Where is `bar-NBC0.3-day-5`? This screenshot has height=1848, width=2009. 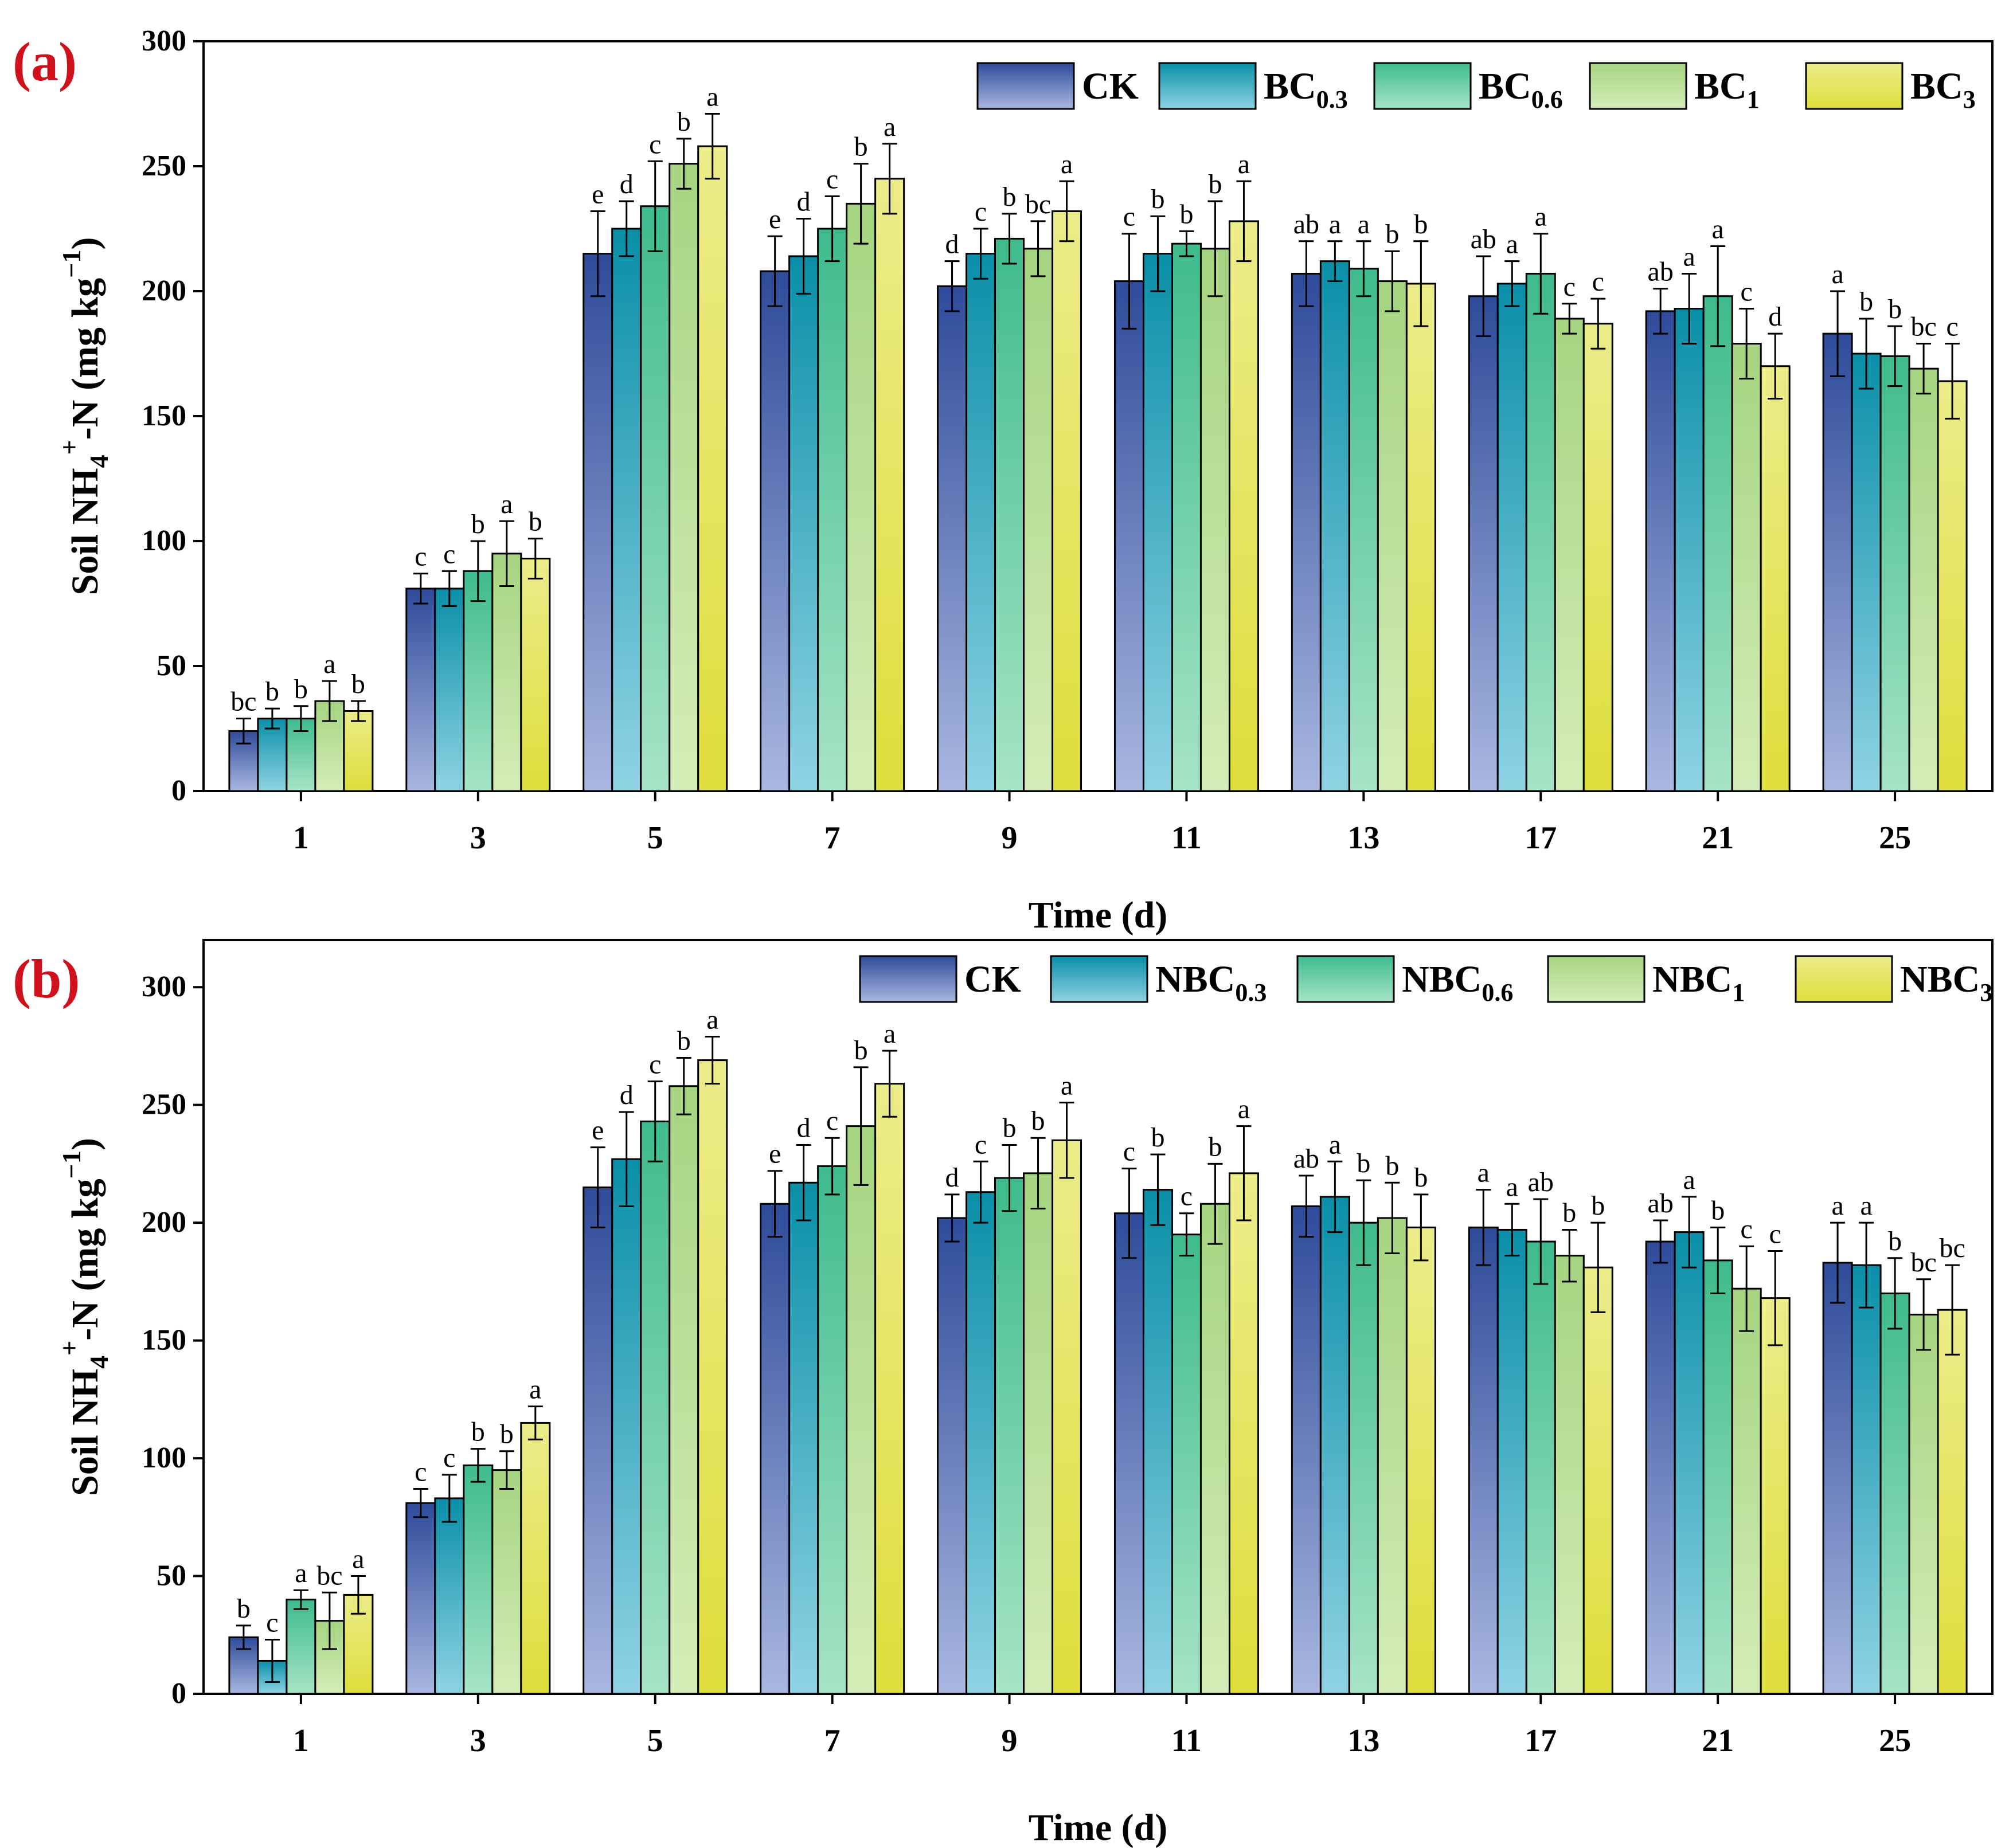
bar-NBC0.3-day-5 is located at coordinates (626, 1426).